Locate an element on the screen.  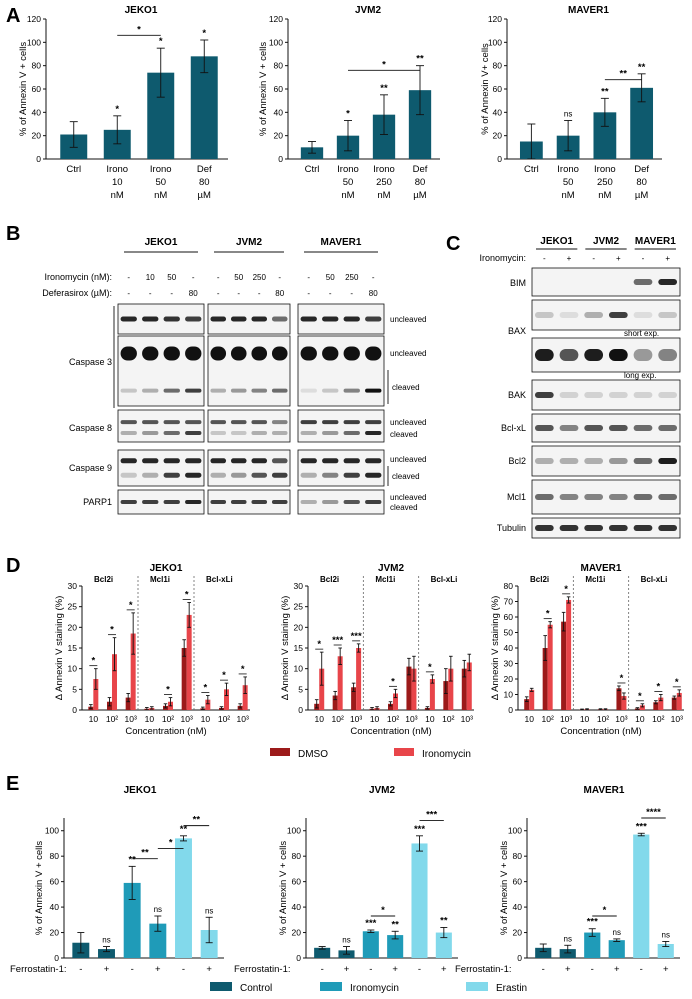
blot-b-row1-cleaved-band is located at coordinates (279, 390).